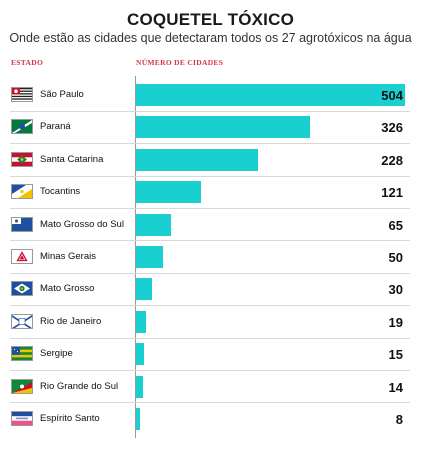 The width and height of the screenshot is (421, 452). I want to click on chart-row: São Paulo 504, so click(210, 95).